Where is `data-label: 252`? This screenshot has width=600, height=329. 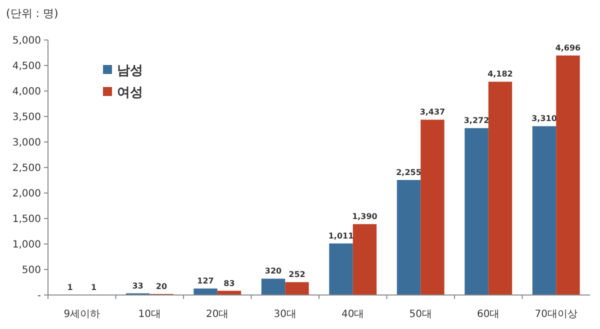 data-label: 252 is located at coordinates (297, 275).